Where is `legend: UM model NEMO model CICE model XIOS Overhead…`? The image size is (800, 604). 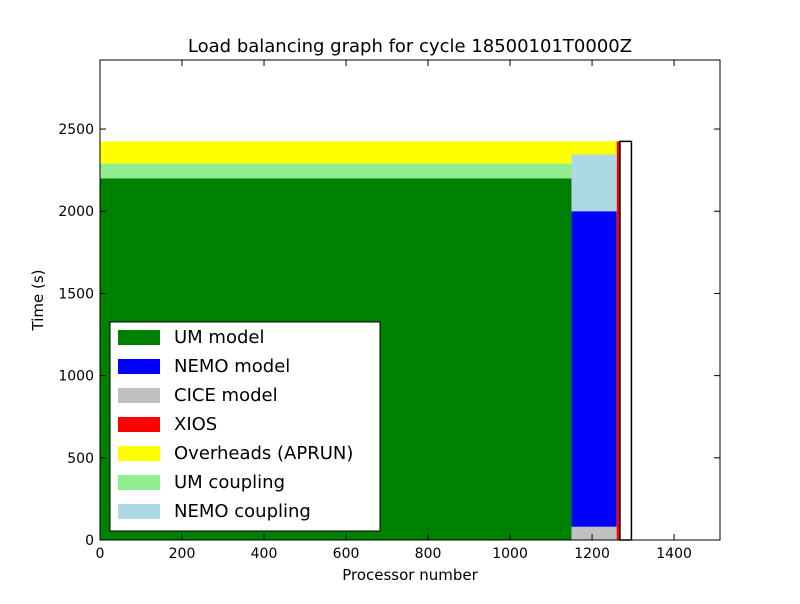 legend: UM model NEMO model CICE model XIOS Overhead… is located at coordinates (245, 426).